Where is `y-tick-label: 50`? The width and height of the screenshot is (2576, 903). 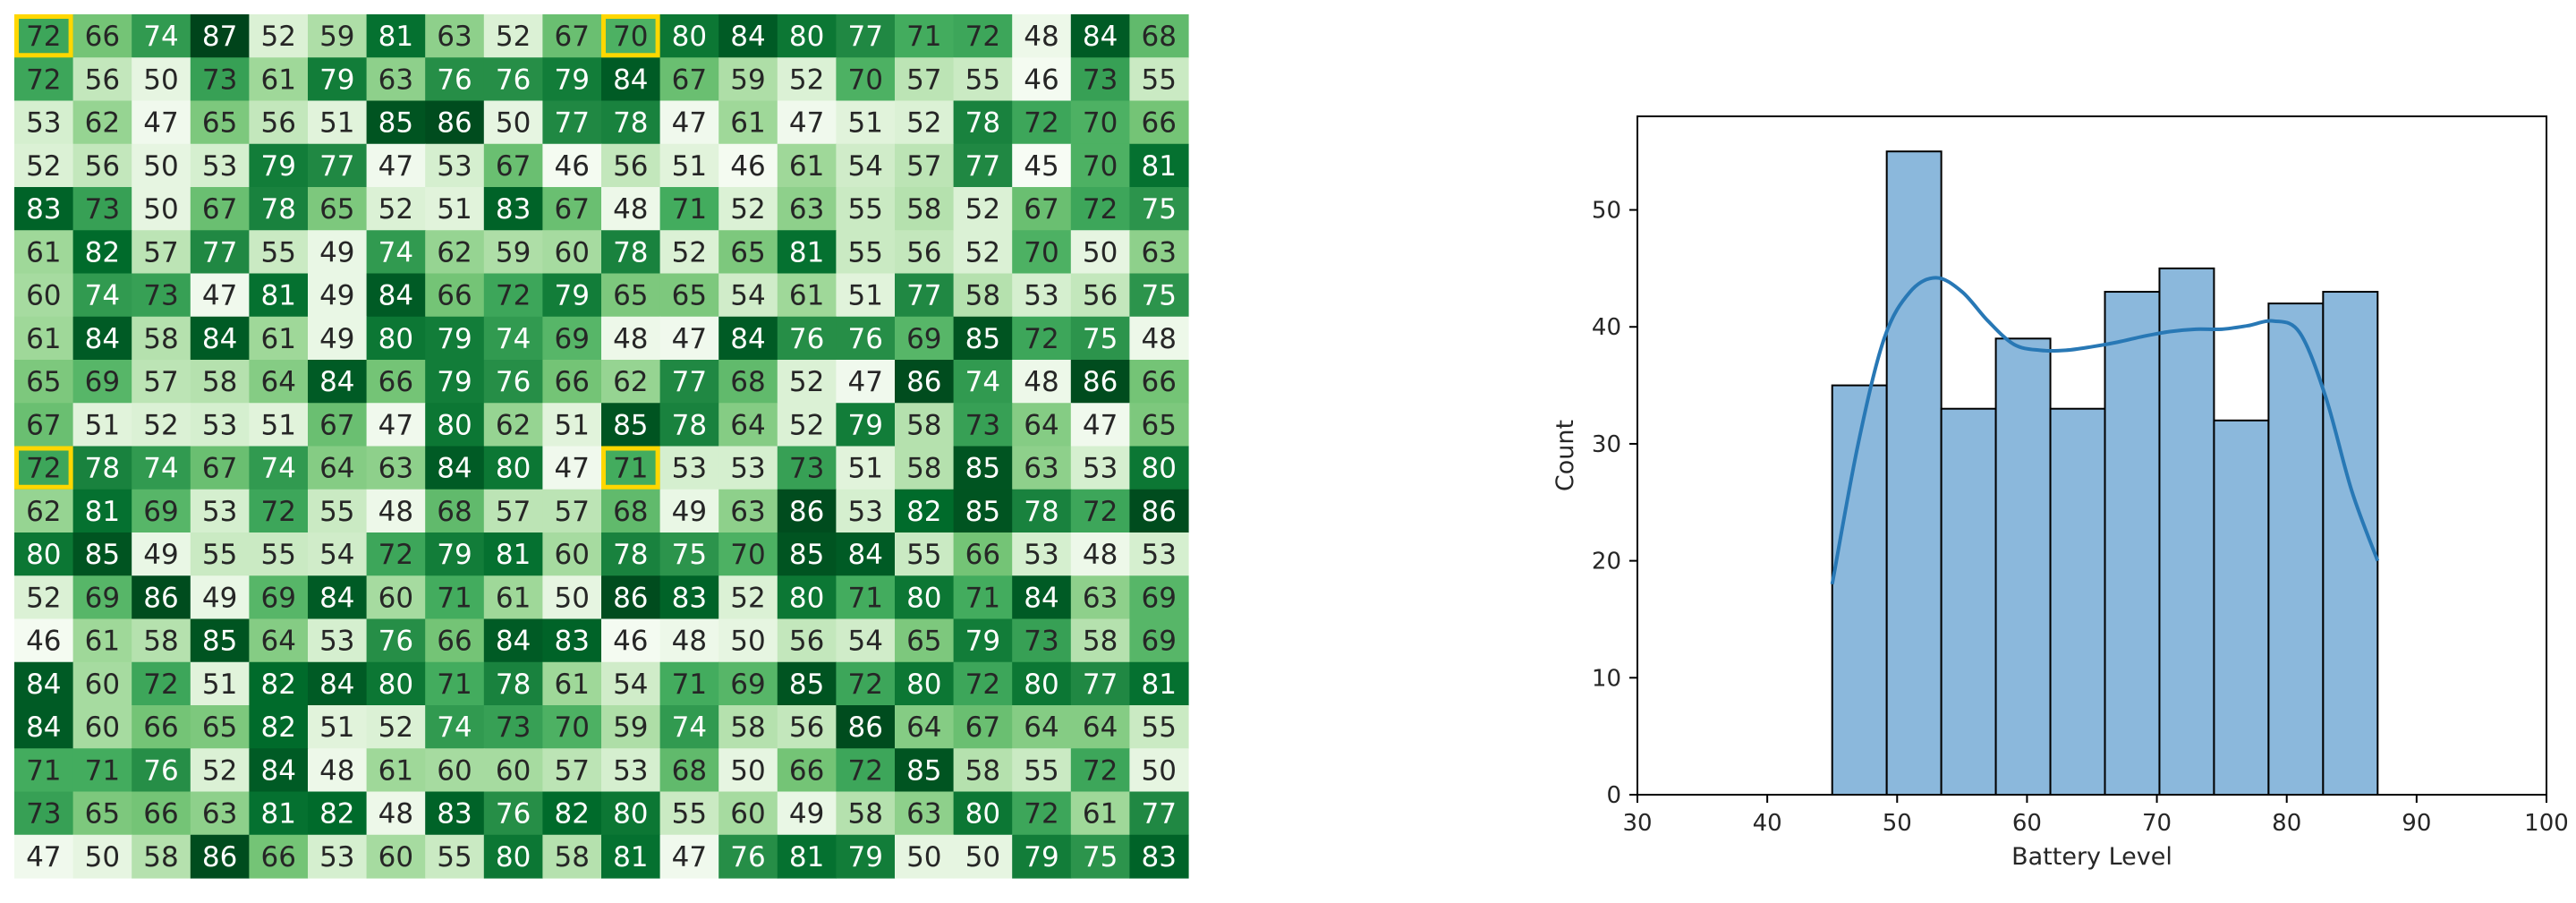 y-tick-label: 50 is located at coordinates (1606, 211).